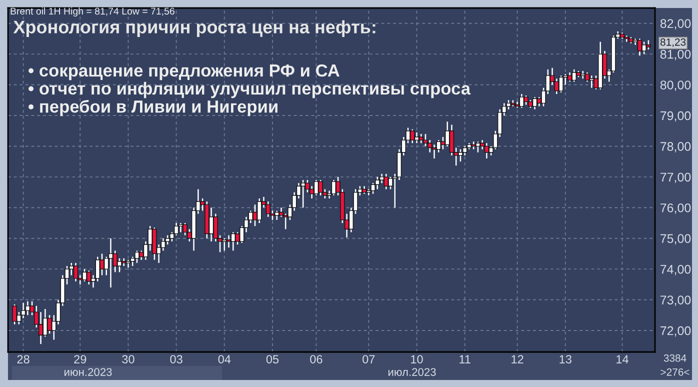  What do you see at coordinates (194, 29) in the screenshot?
I see `text: Хронология причин роста цен на нефть:` at bounding box center [194, 29].